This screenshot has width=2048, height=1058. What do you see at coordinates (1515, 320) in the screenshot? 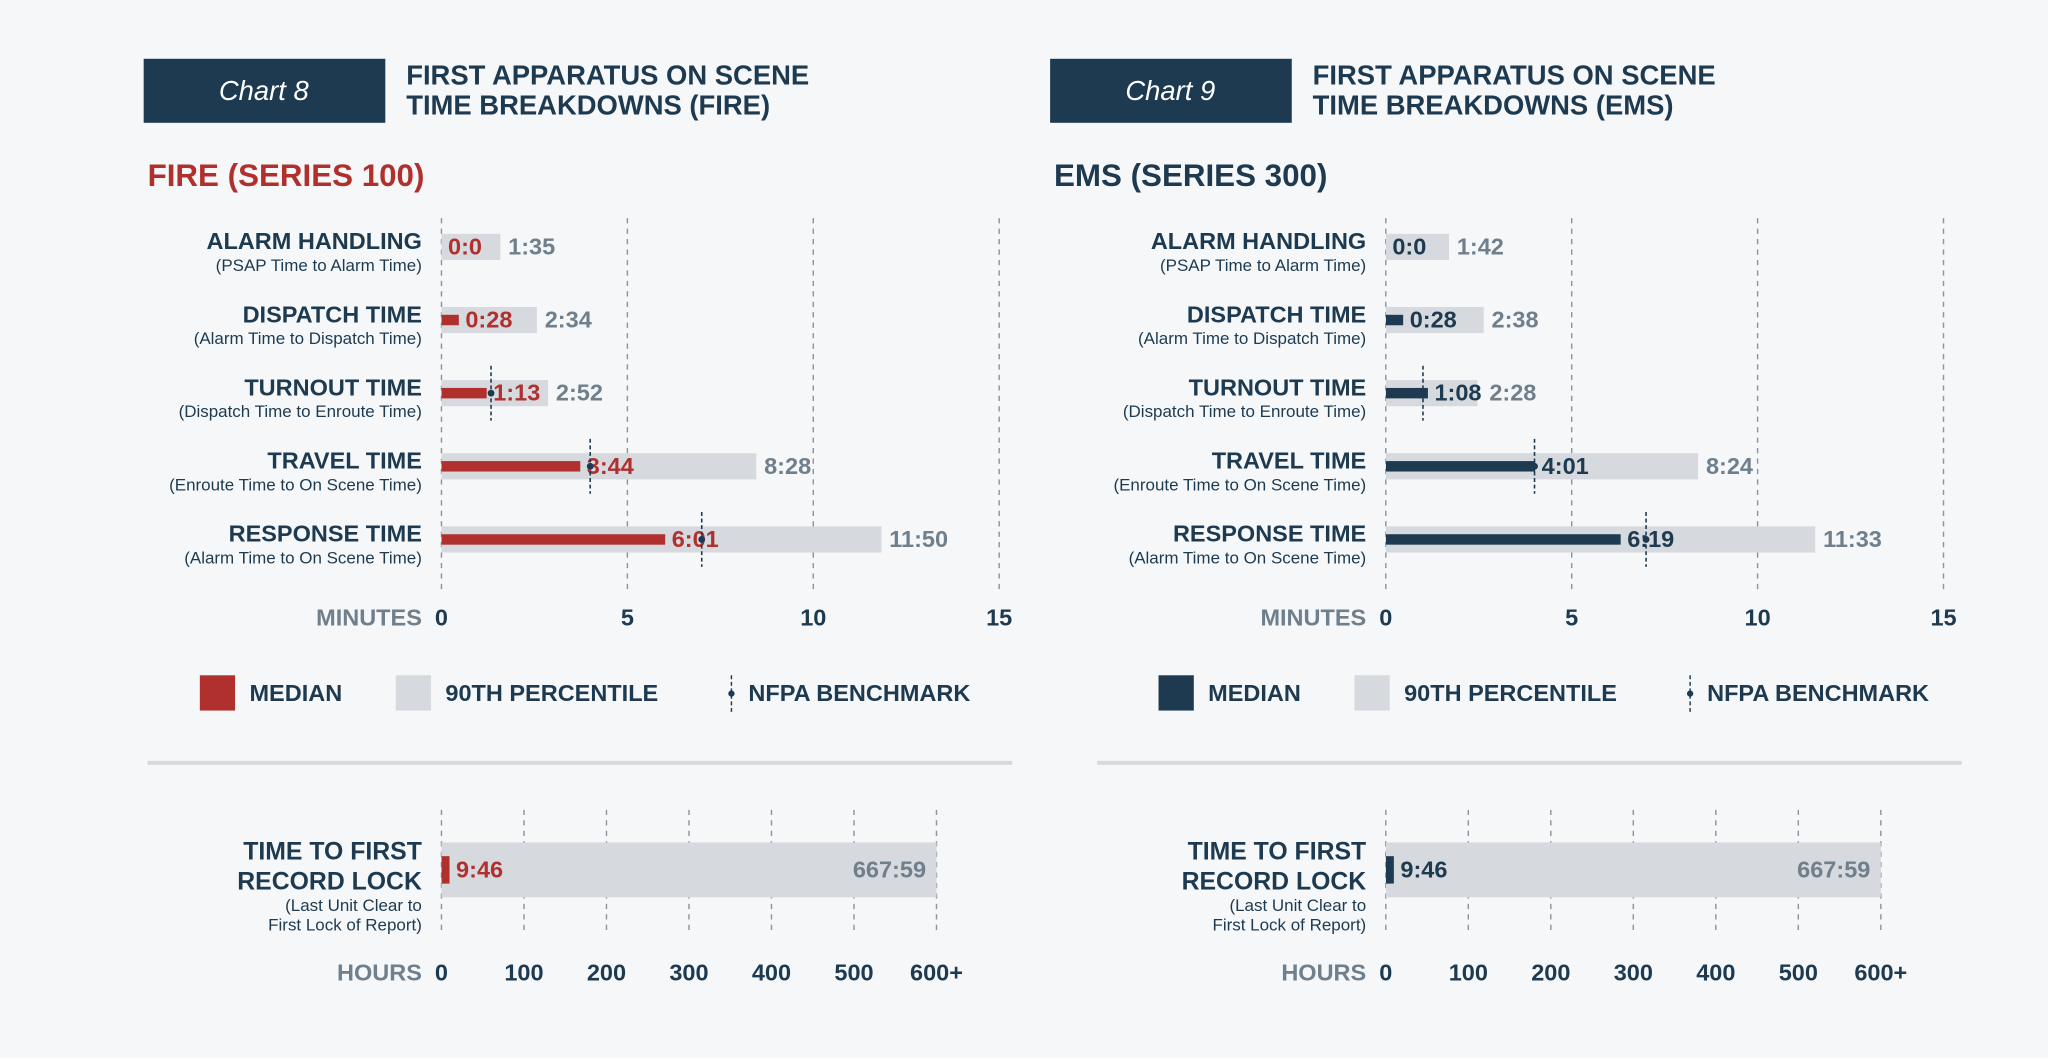
I see `percentile-label: 2:38` at bounding box center [1515, 320].